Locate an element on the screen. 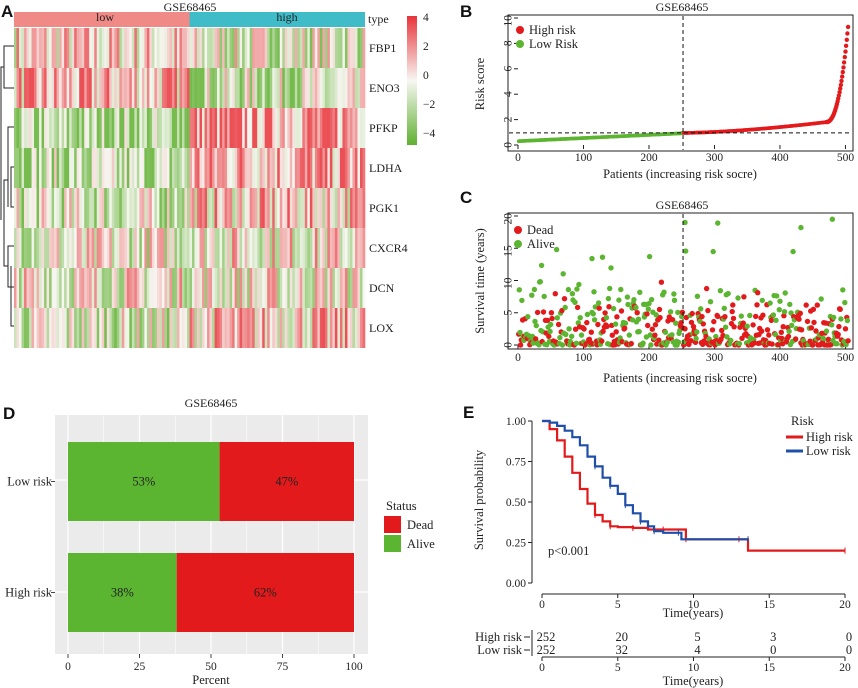 The image size is (858, 688). x-tick-label: 50 is located at coordinates (211, 667).